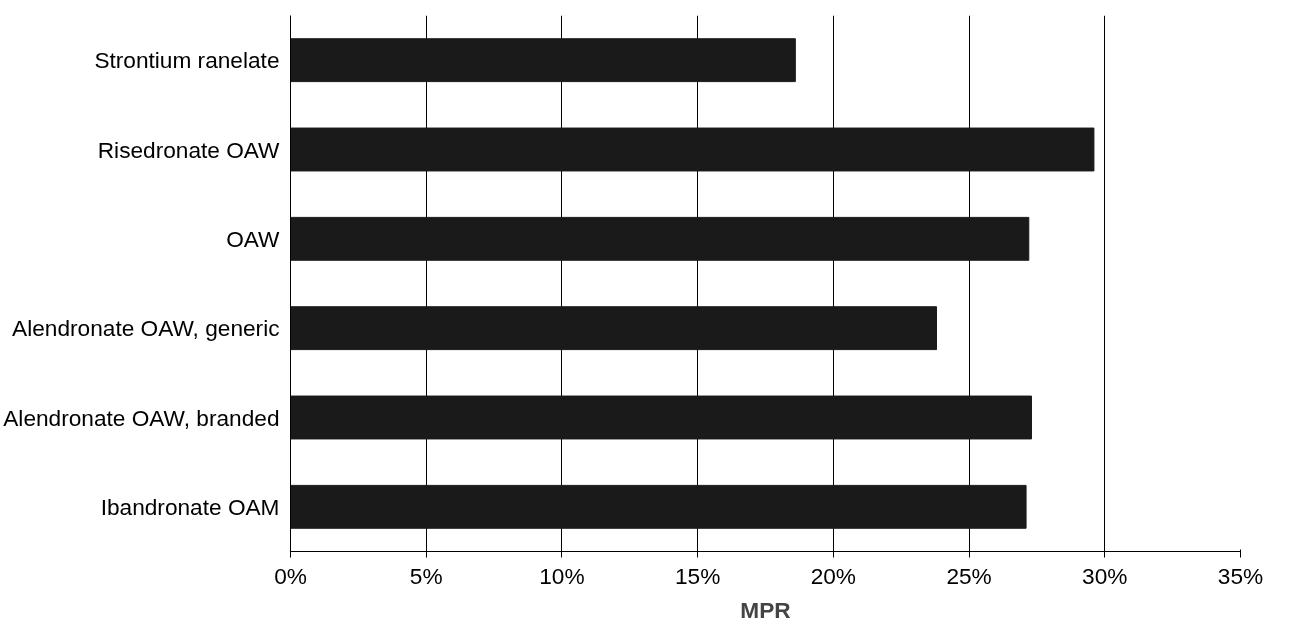 The image size is (1292, 636). Describe the element at coordinates (562, 575) in the screenshot. I see `x-tick-label: 10%` at that location.